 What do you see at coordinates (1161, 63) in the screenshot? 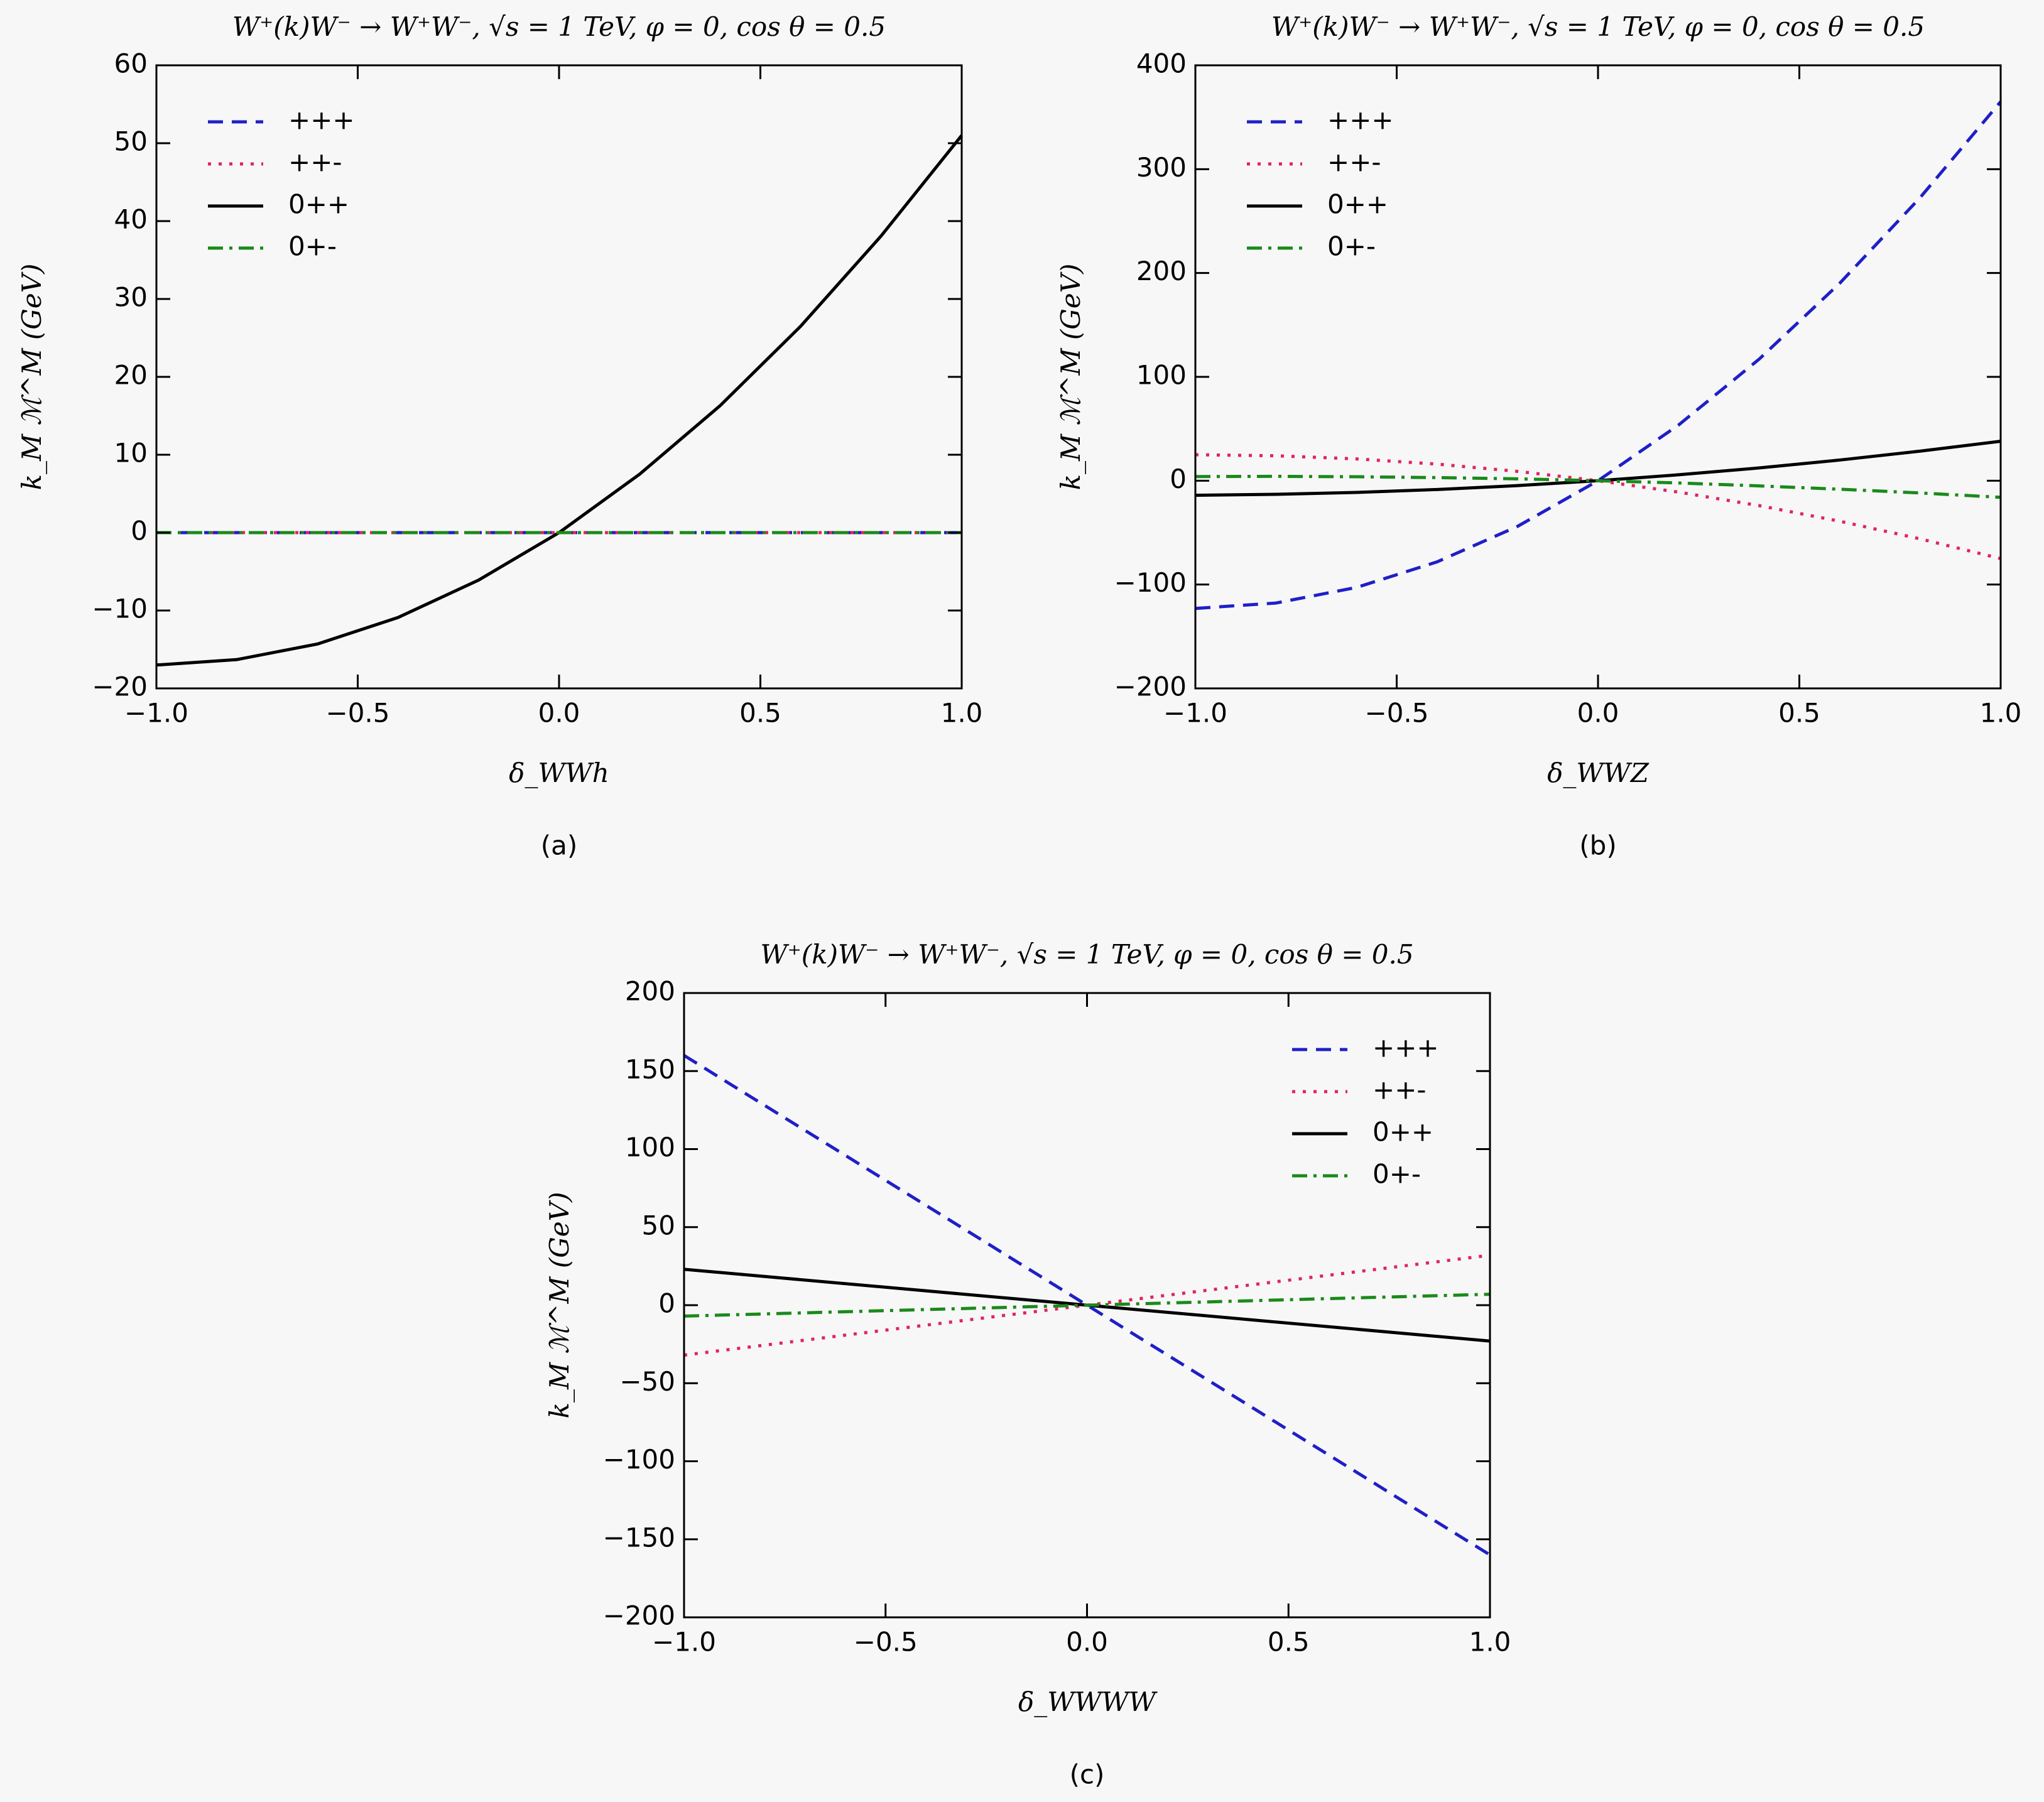
I see `y-tick-label: 400` at bounding box center [1161, 63].